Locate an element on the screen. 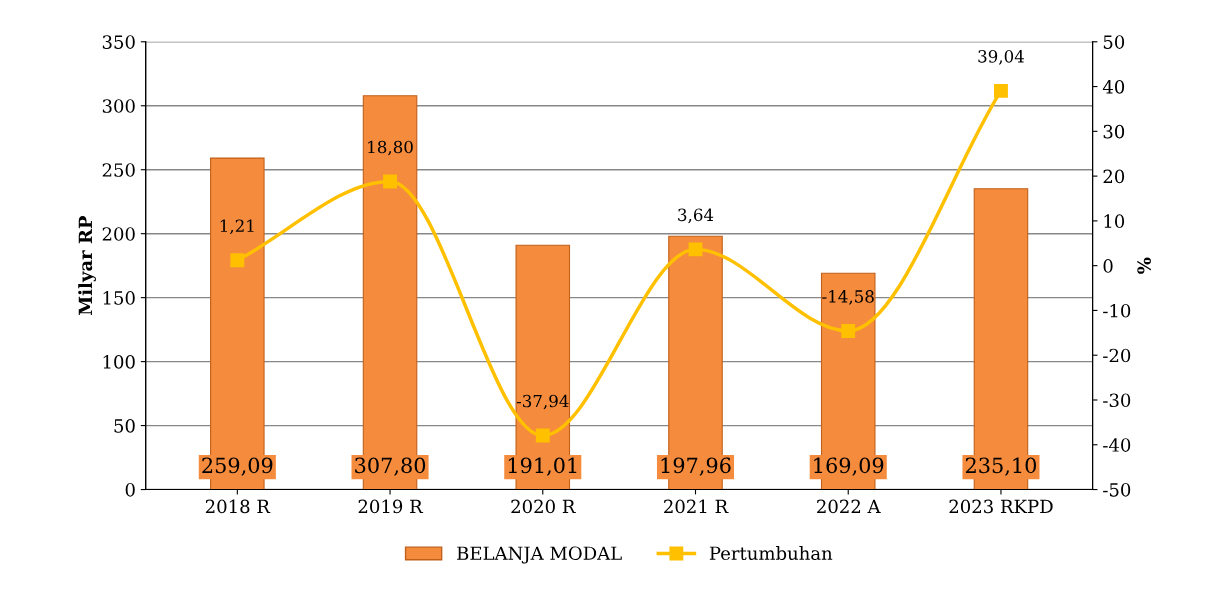  y-tick-label: 200 is located at coordinates (118, 234).